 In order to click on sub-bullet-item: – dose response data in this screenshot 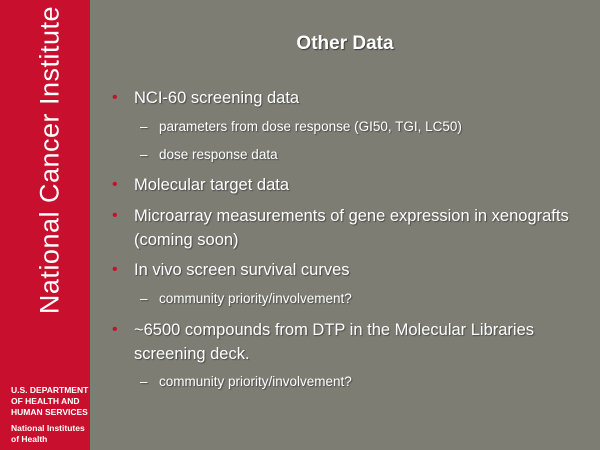, I will do `click(360, 155)`.